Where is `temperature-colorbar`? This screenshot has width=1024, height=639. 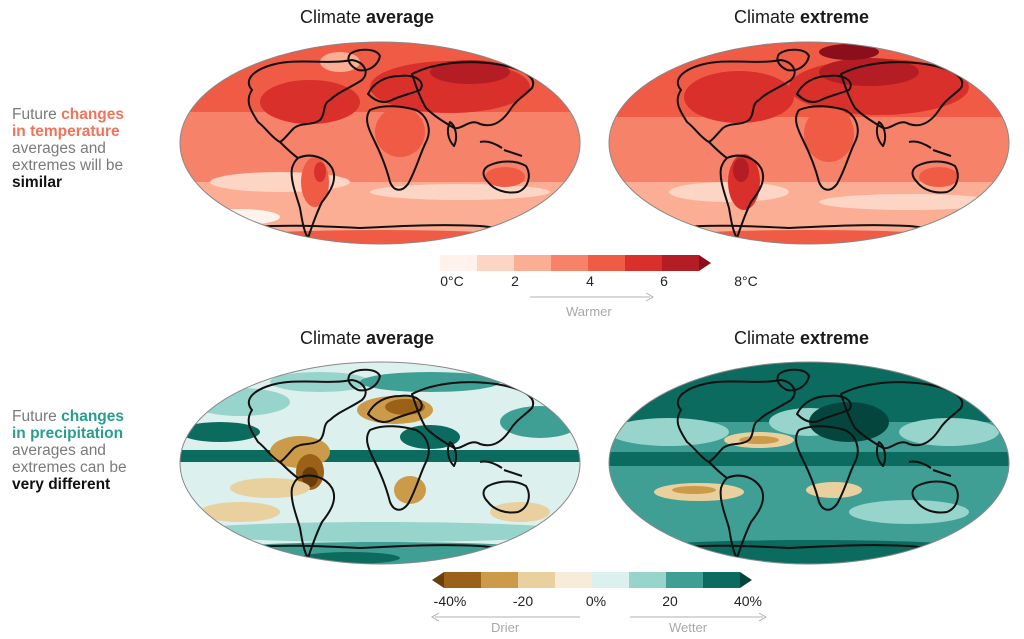 temperature-colorbar is located at coordinates (600, 267).